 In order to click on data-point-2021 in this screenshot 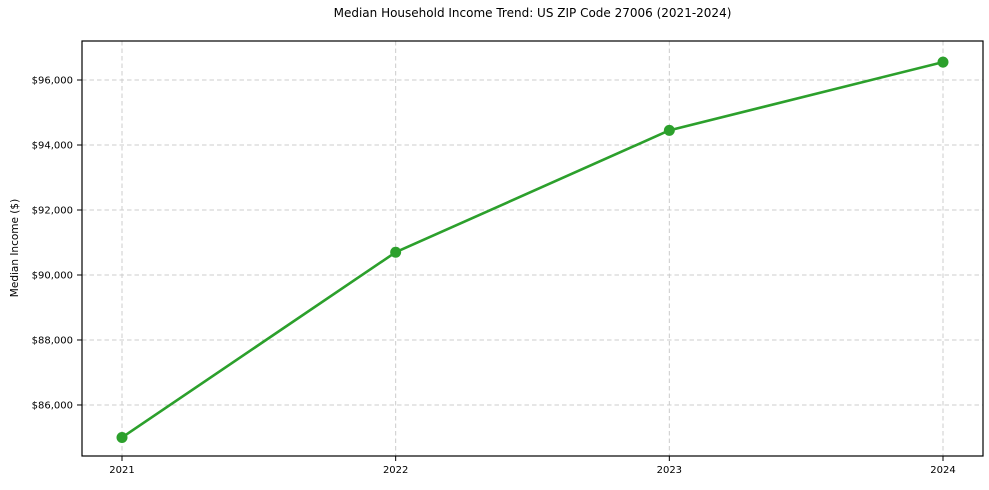, I will do `click(122, 437)`.